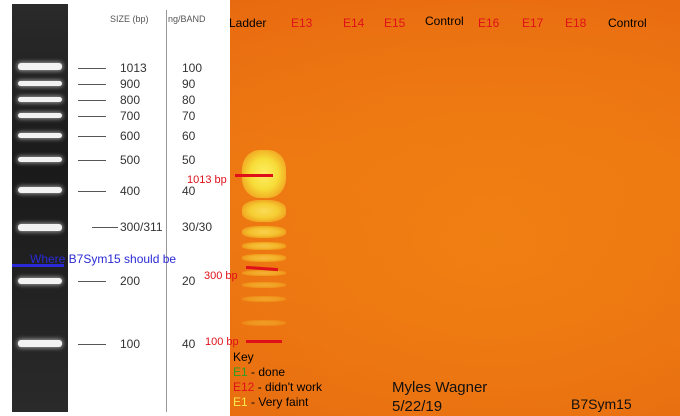 The width and height of the screenshot is (680, 416). I want to click on key-code: E12, so click(244, 387).